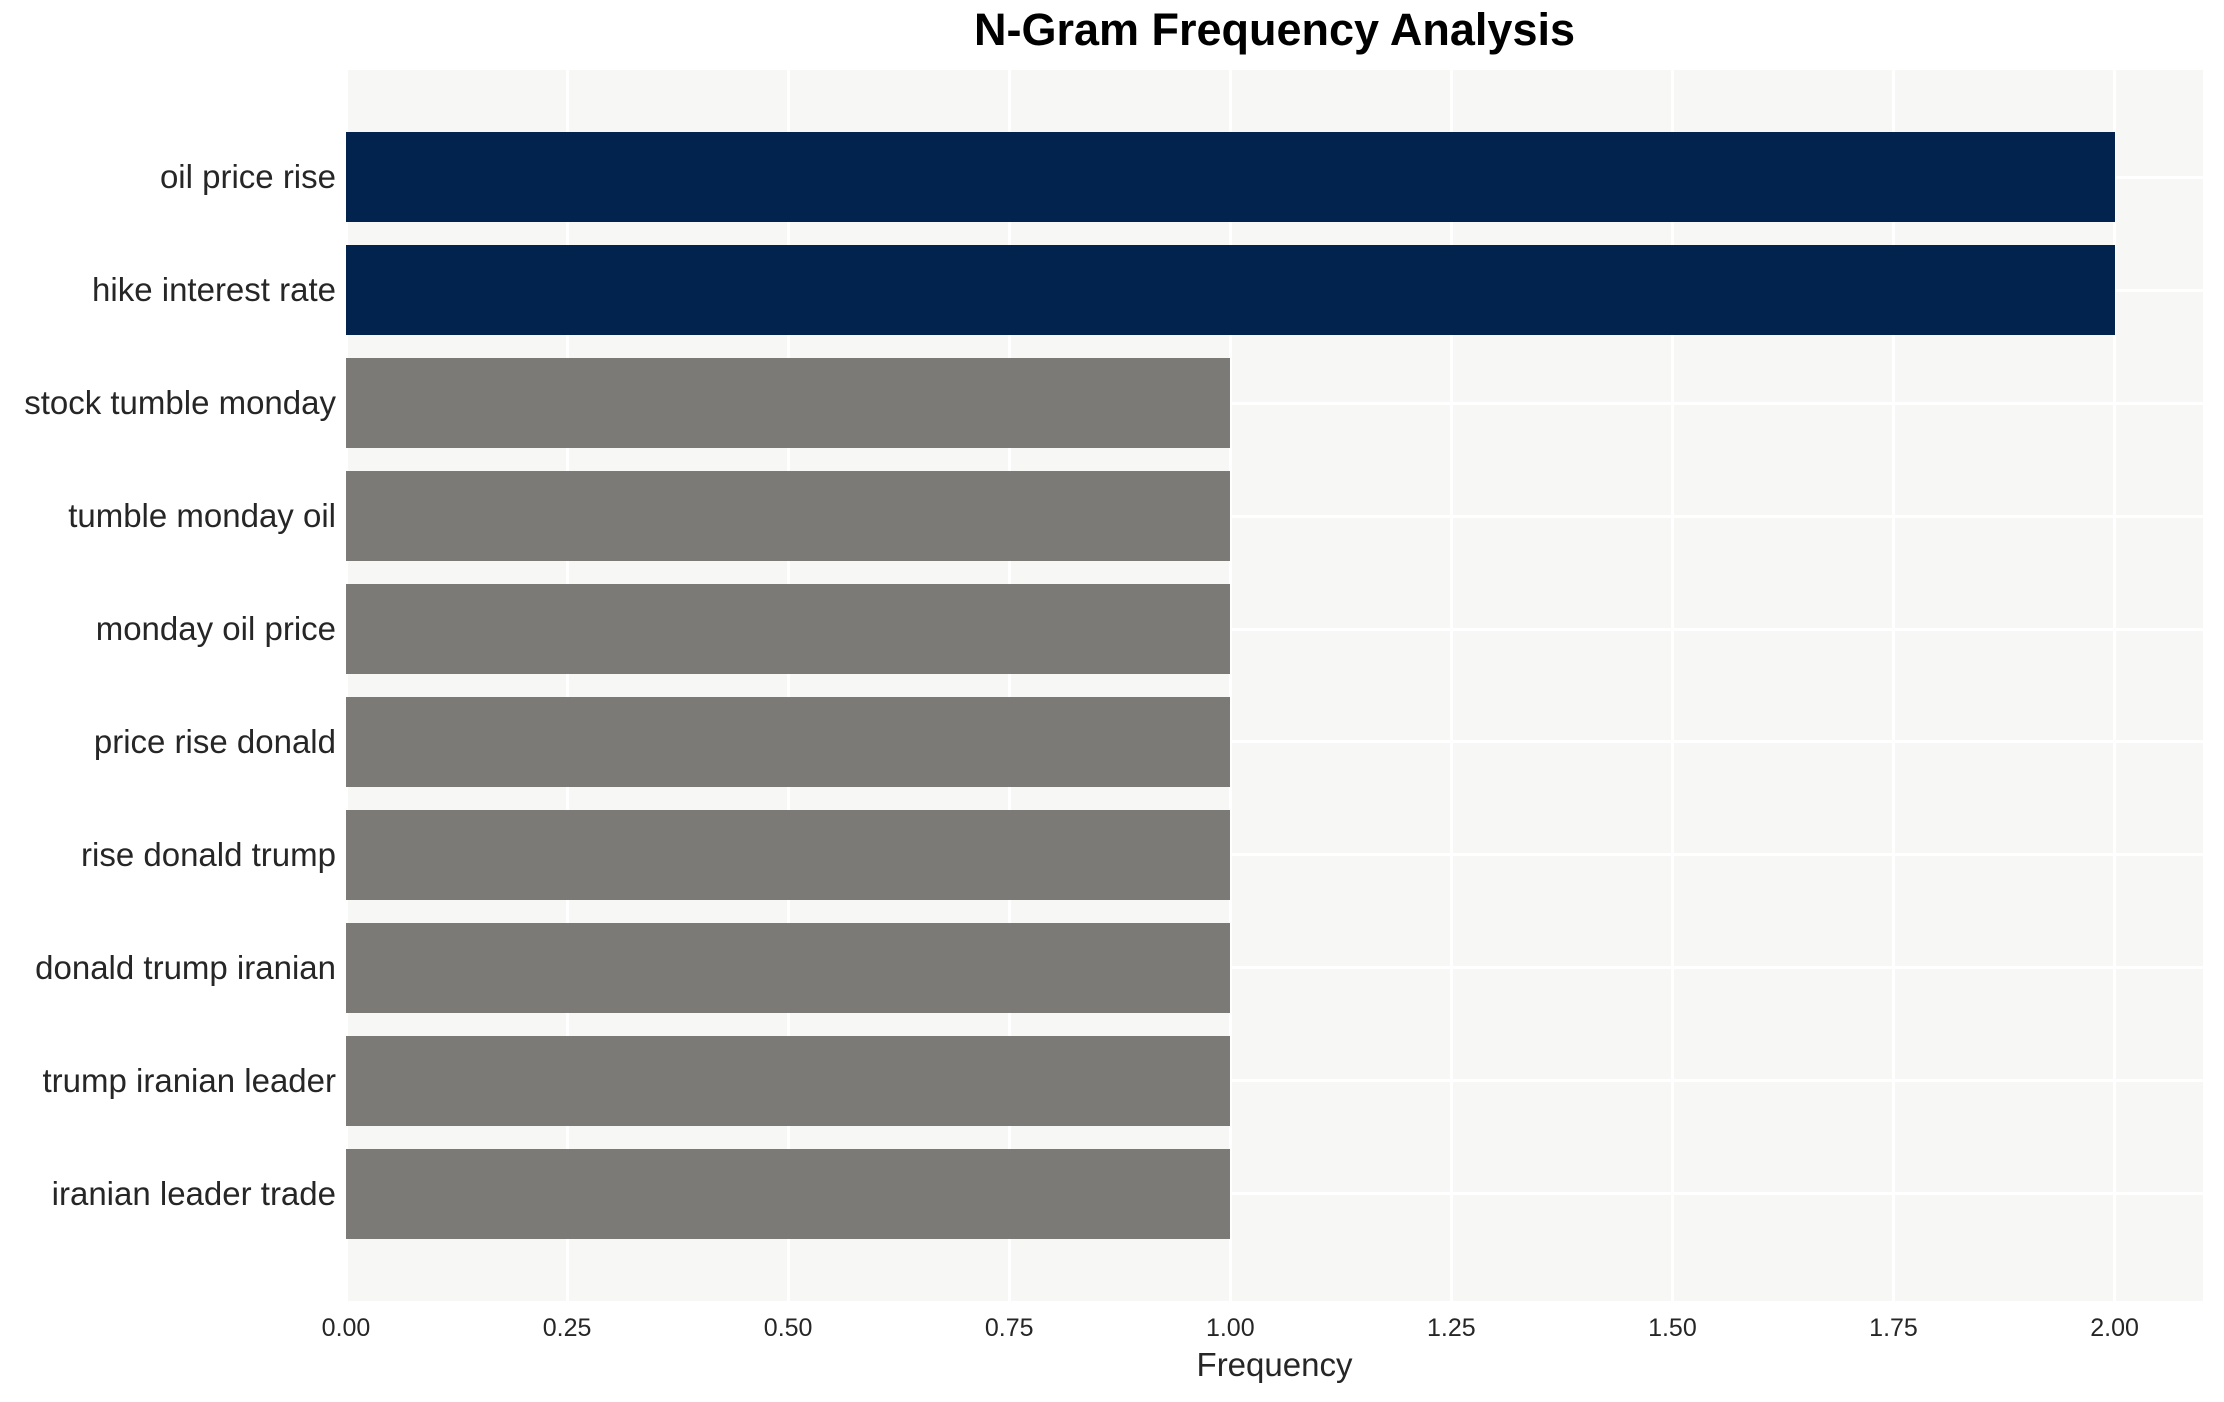 The image size is (2224, 1402). Describe the element at coordinates (1274, 29) in the screenshot. I see `chart-title: N-Gram Frequency Analysis` at that location.